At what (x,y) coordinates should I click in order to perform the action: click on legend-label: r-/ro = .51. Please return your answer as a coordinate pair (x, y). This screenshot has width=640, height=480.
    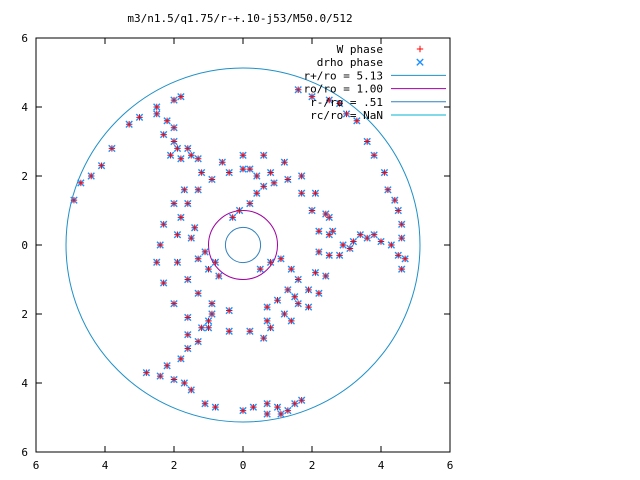
    Looking at the image, I should click on (346, 102).